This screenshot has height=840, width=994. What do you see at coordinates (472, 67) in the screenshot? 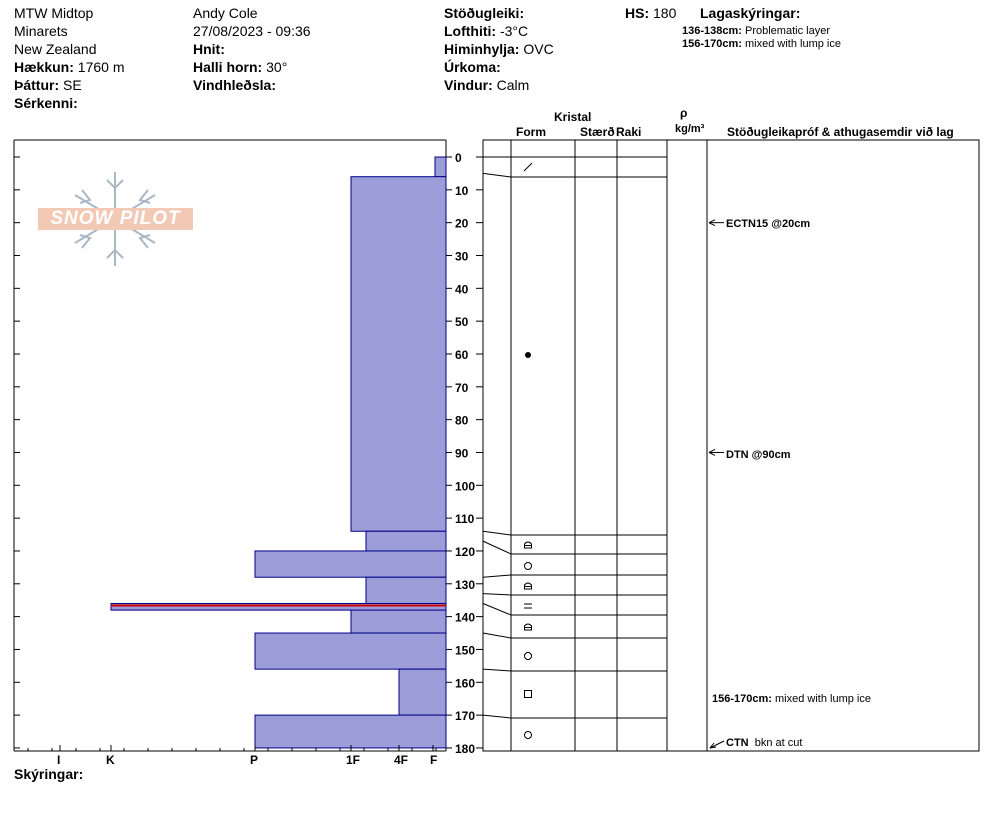
I see `precip-label: Úrkoma:` at bounding box center [472, 67].